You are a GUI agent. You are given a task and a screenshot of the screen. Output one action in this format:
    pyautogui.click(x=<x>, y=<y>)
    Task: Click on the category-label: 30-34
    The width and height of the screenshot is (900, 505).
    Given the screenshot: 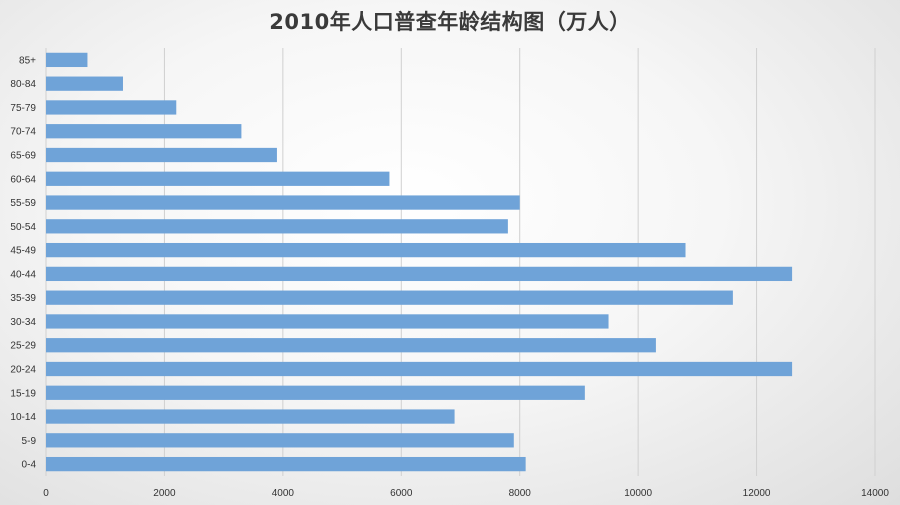 What is the action you would take?
    pyautogui.click(x=23, y=322)
    